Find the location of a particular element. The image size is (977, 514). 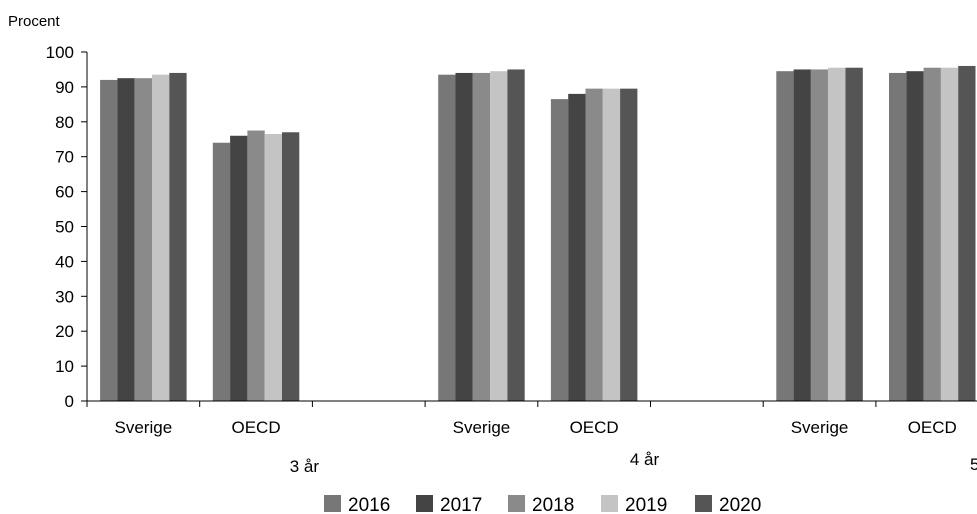

legend-label-2020: 2020 is located at coordinates (740, 504).